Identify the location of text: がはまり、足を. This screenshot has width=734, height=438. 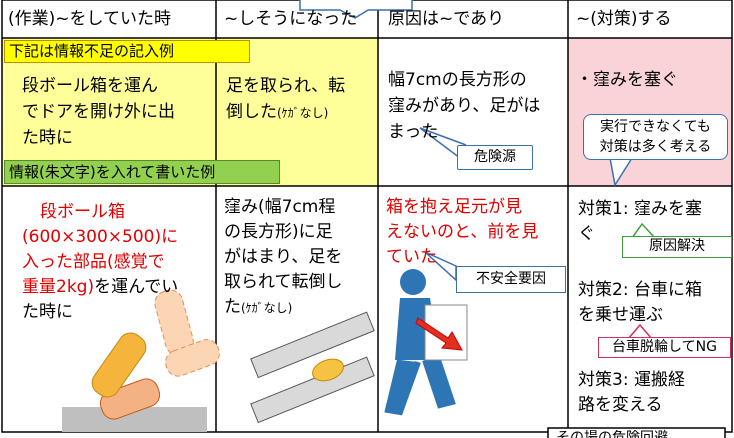
(283, 257).